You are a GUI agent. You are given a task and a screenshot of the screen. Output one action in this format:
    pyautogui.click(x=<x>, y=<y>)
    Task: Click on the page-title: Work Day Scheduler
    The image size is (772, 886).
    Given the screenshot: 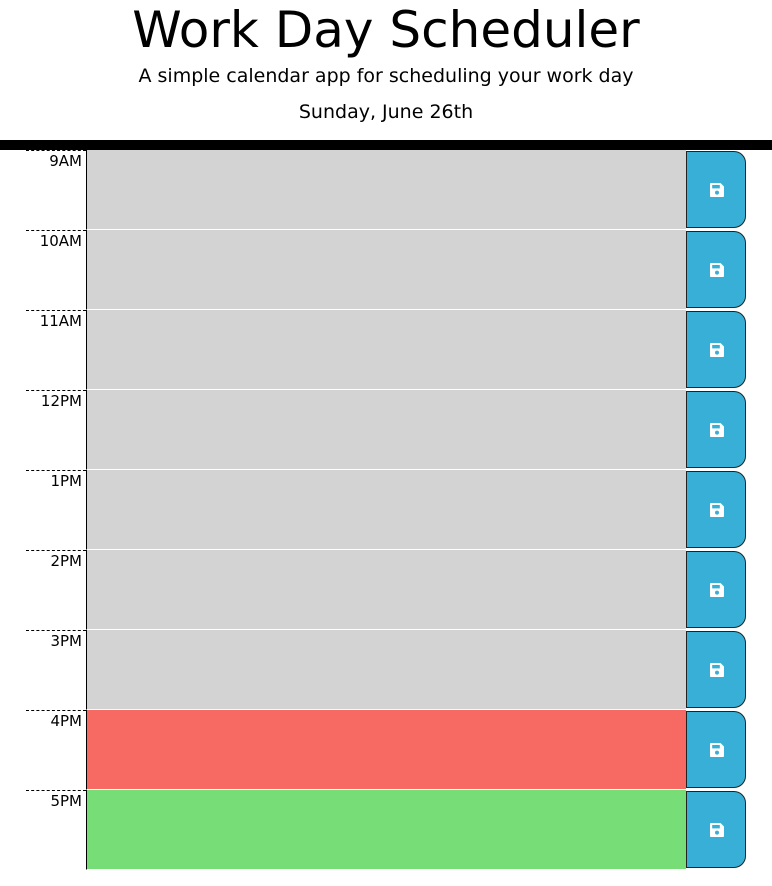 What is the action you would take?
    pyautogui.click(x=386, y=30)
    